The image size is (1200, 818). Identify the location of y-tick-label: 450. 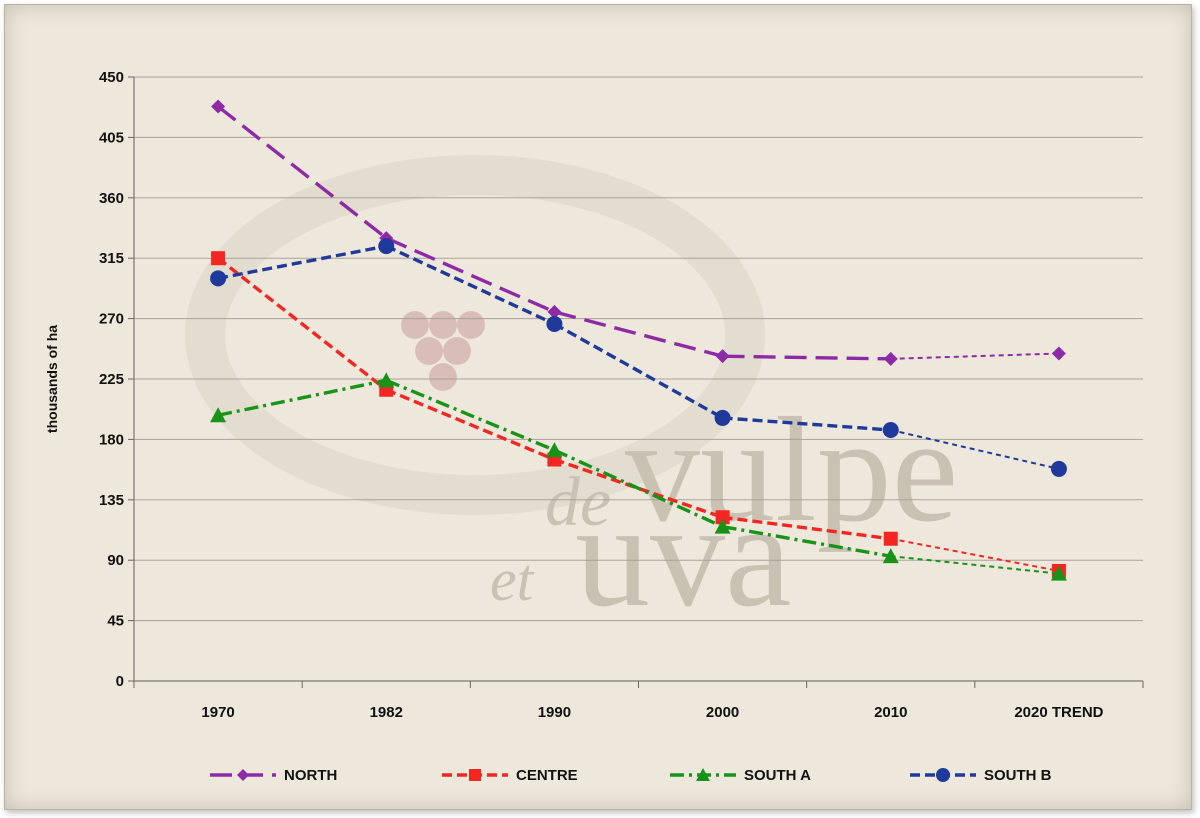
(111, 77).